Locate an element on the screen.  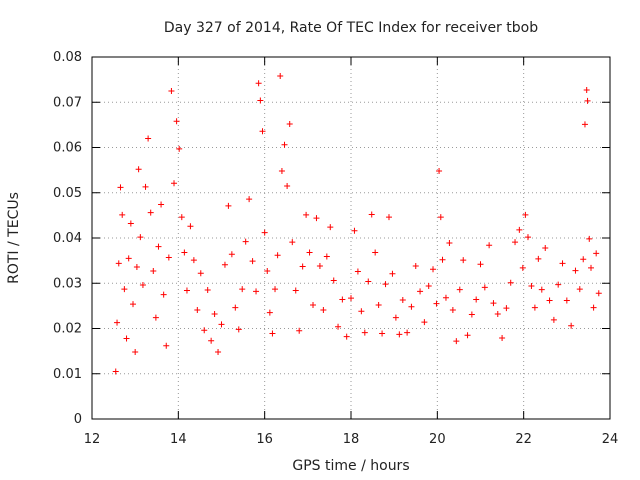
y-tick-label: 0.04 is located at coordinates (67, 238).